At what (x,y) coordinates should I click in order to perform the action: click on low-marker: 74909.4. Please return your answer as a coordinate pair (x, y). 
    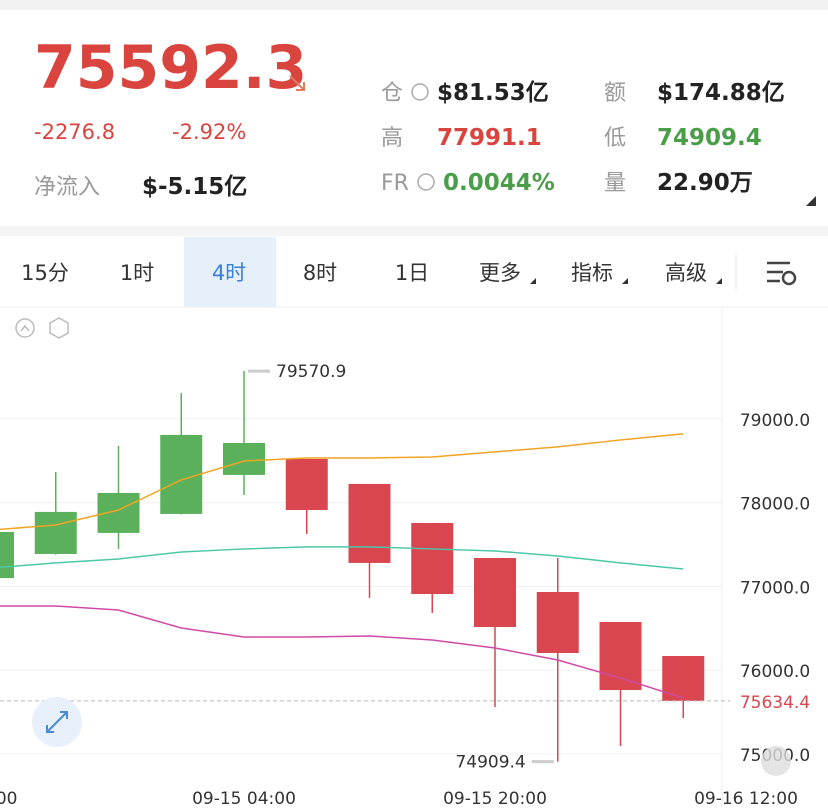
    Looking at the image, I should click on (490, 763).